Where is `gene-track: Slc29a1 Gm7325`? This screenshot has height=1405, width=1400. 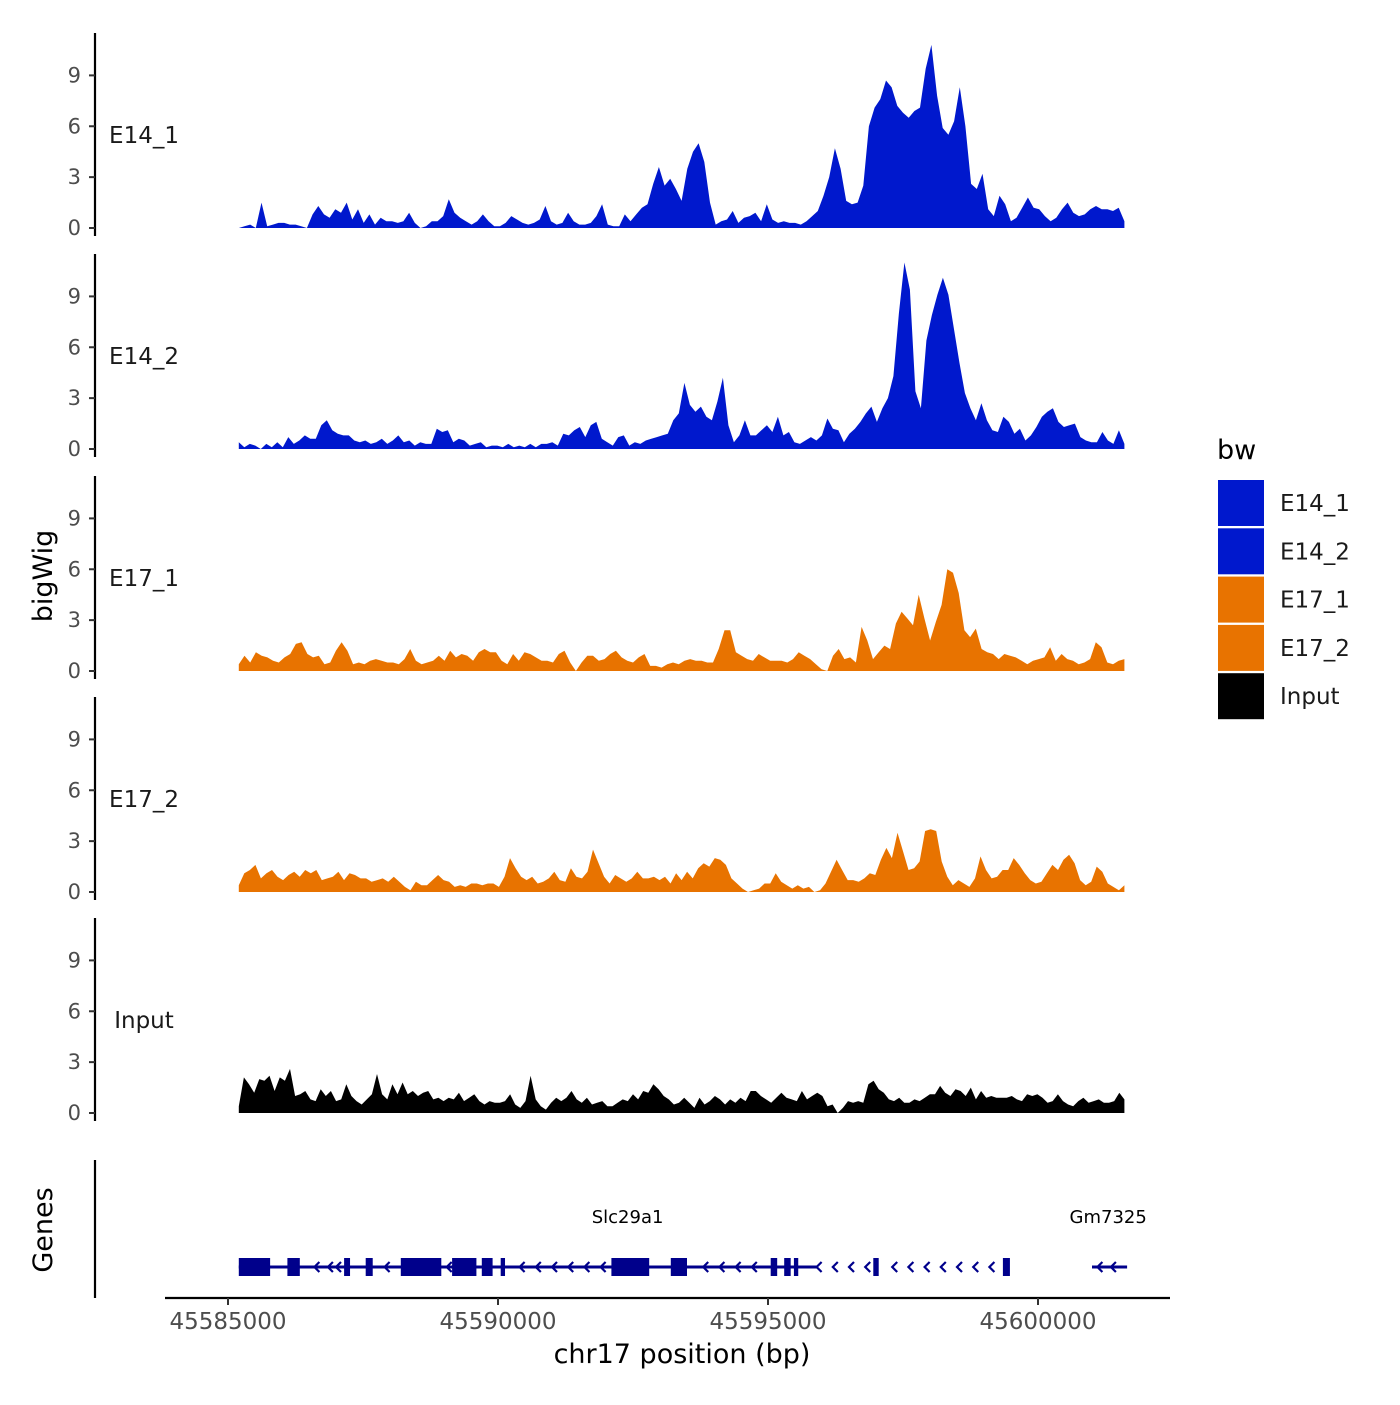 gene-track: Slc29a1 Gm7325 is located at coordinates (620, 1229).